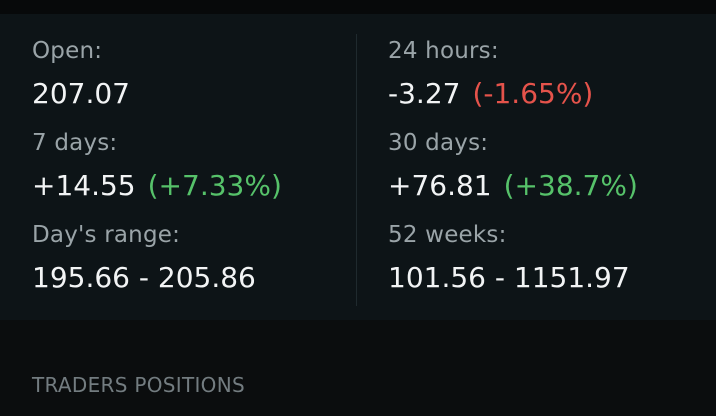 This screenshot has width=716, height=416. What do you see at coordinates (138, 385) in the screenshot?
I see `traders-positions-heading: TRADERS POSITIONS` at bounding box center [138, 385].